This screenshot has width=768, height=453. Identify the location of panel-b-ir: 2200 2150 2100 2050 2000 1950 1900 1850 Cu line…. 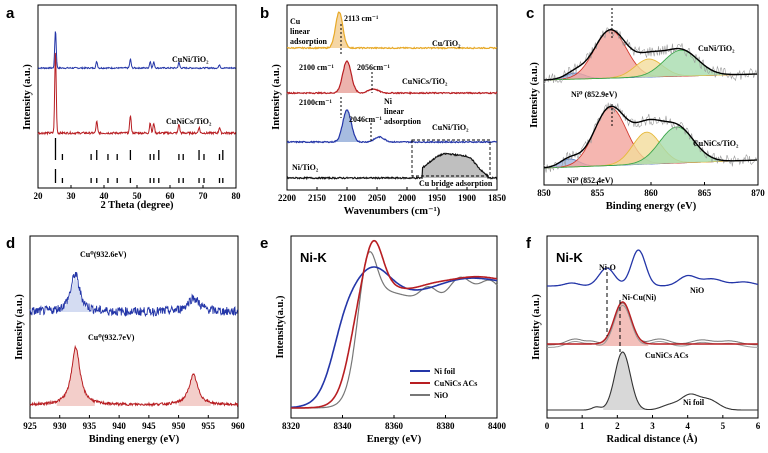
(389, 110).